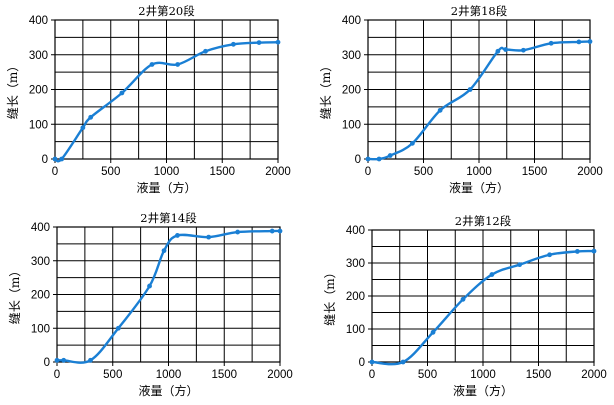 The image size is (614, 405). What do you see at coordinates (168, 218) in the screenshot?
I see `chart-title: 2井第14段` at bounding box center [168, 218].